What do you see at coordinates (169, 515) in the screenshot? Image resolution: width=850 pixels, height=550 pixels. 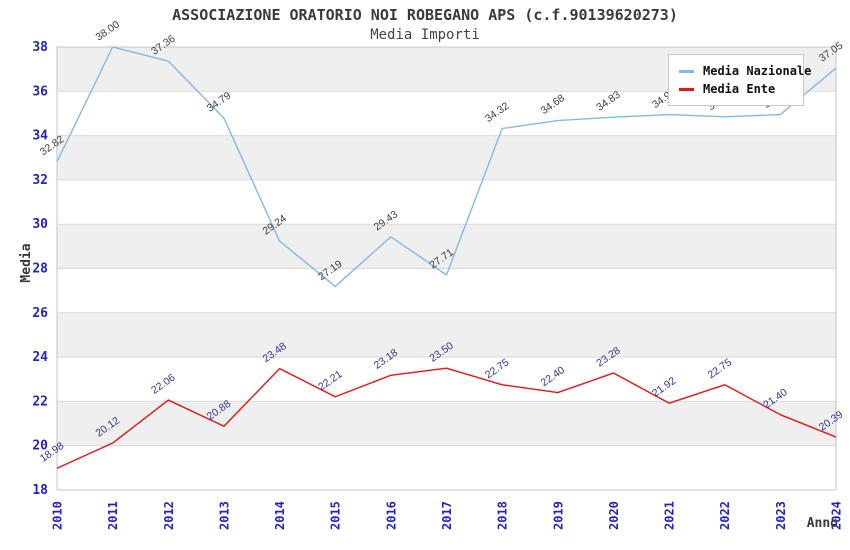 I see `svg-text: 2012` at bounding box center [169, 515].